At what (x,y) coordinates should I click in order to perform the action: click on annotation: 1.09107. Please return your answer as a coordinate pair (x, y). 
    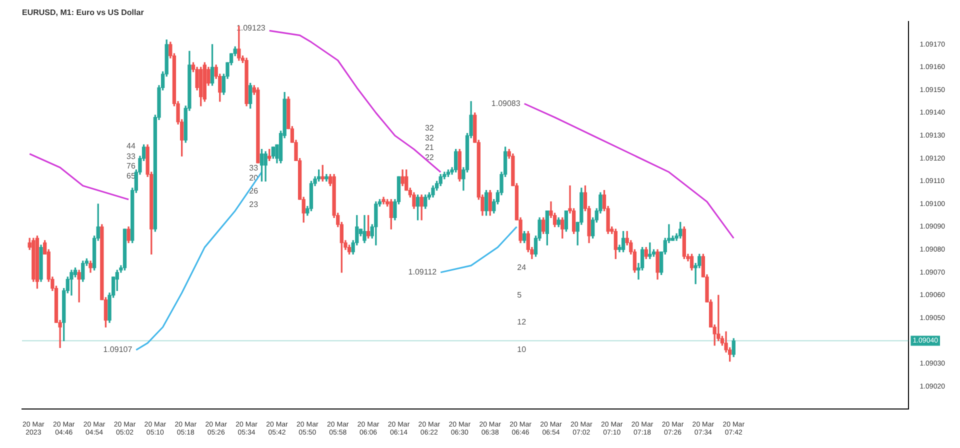
    Looking at the image, I should click on (118, 349).